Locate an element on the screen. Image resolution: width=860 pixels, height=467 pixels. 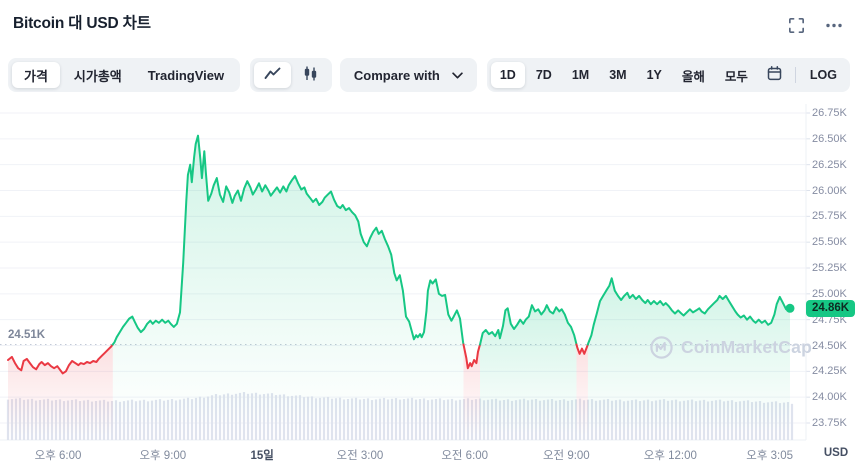
x-tick-label: 오후 3:05 is located at coordinates (770, 456).